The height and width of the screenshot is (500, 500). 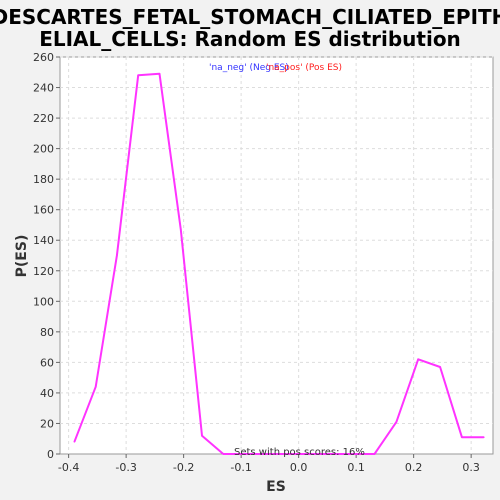 I want to click on x-tick-label: -0.3, so click(x=125, y=467).